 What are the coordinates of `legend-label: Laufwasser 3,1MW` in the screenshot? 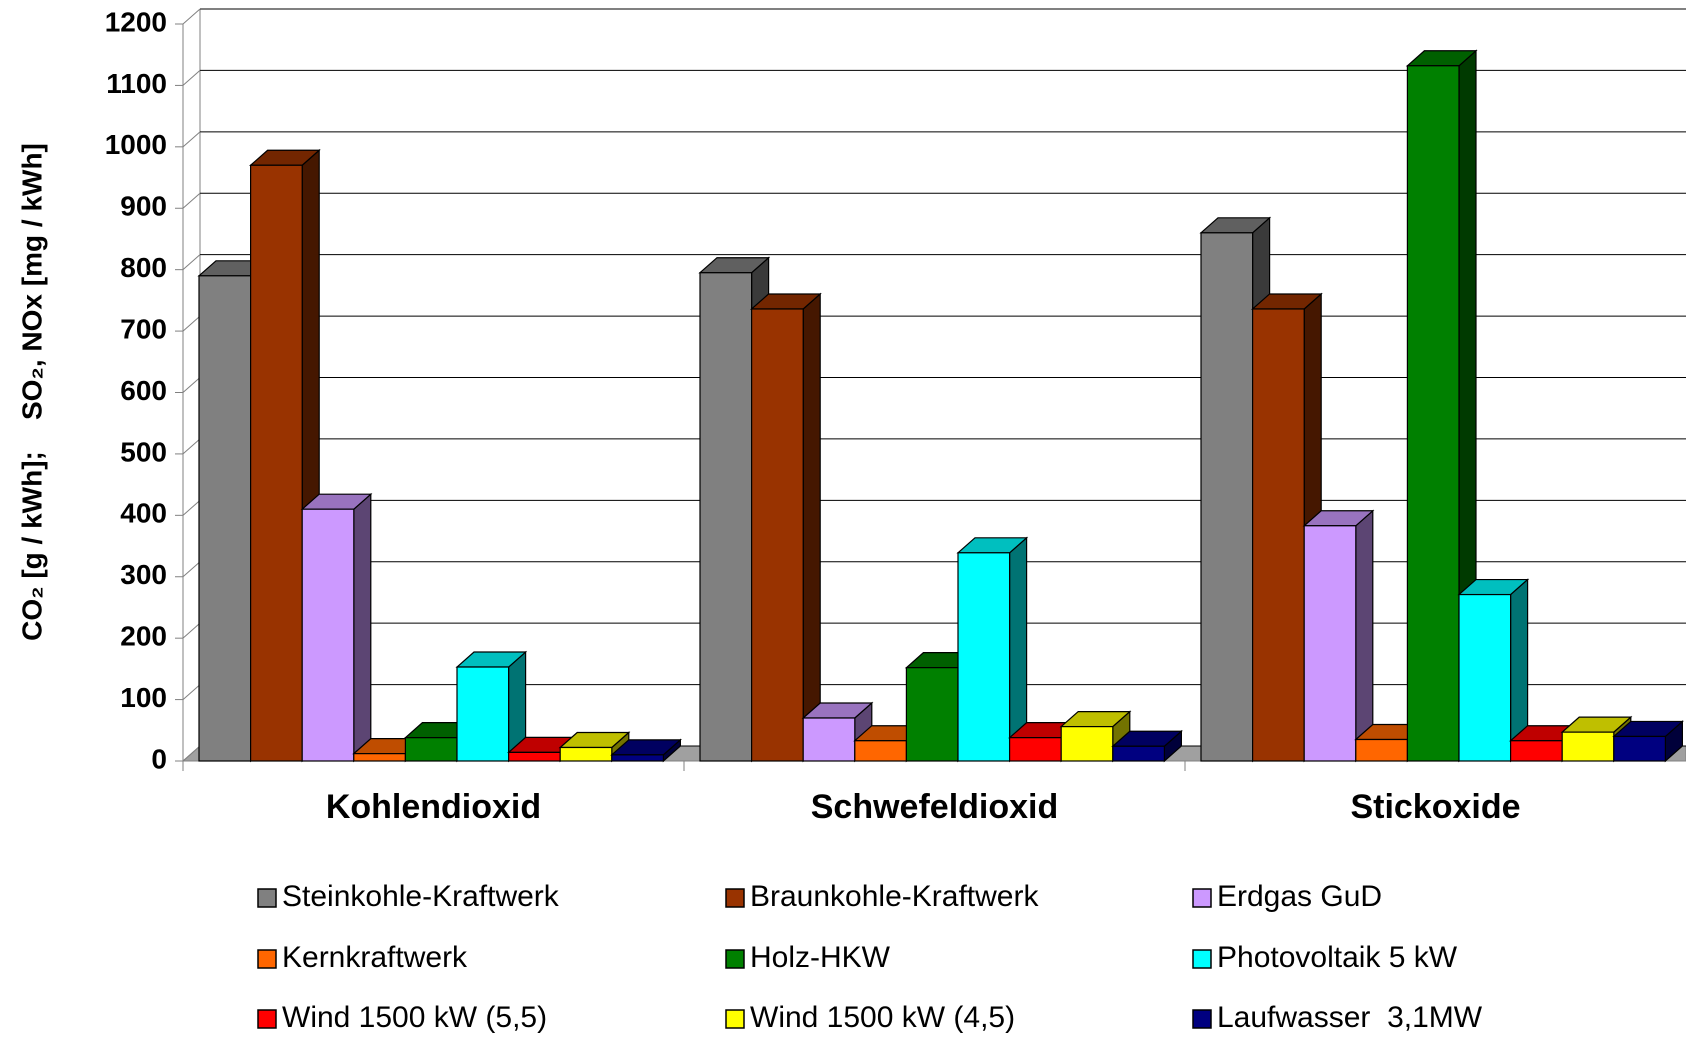 It's located at (1350, 1017).